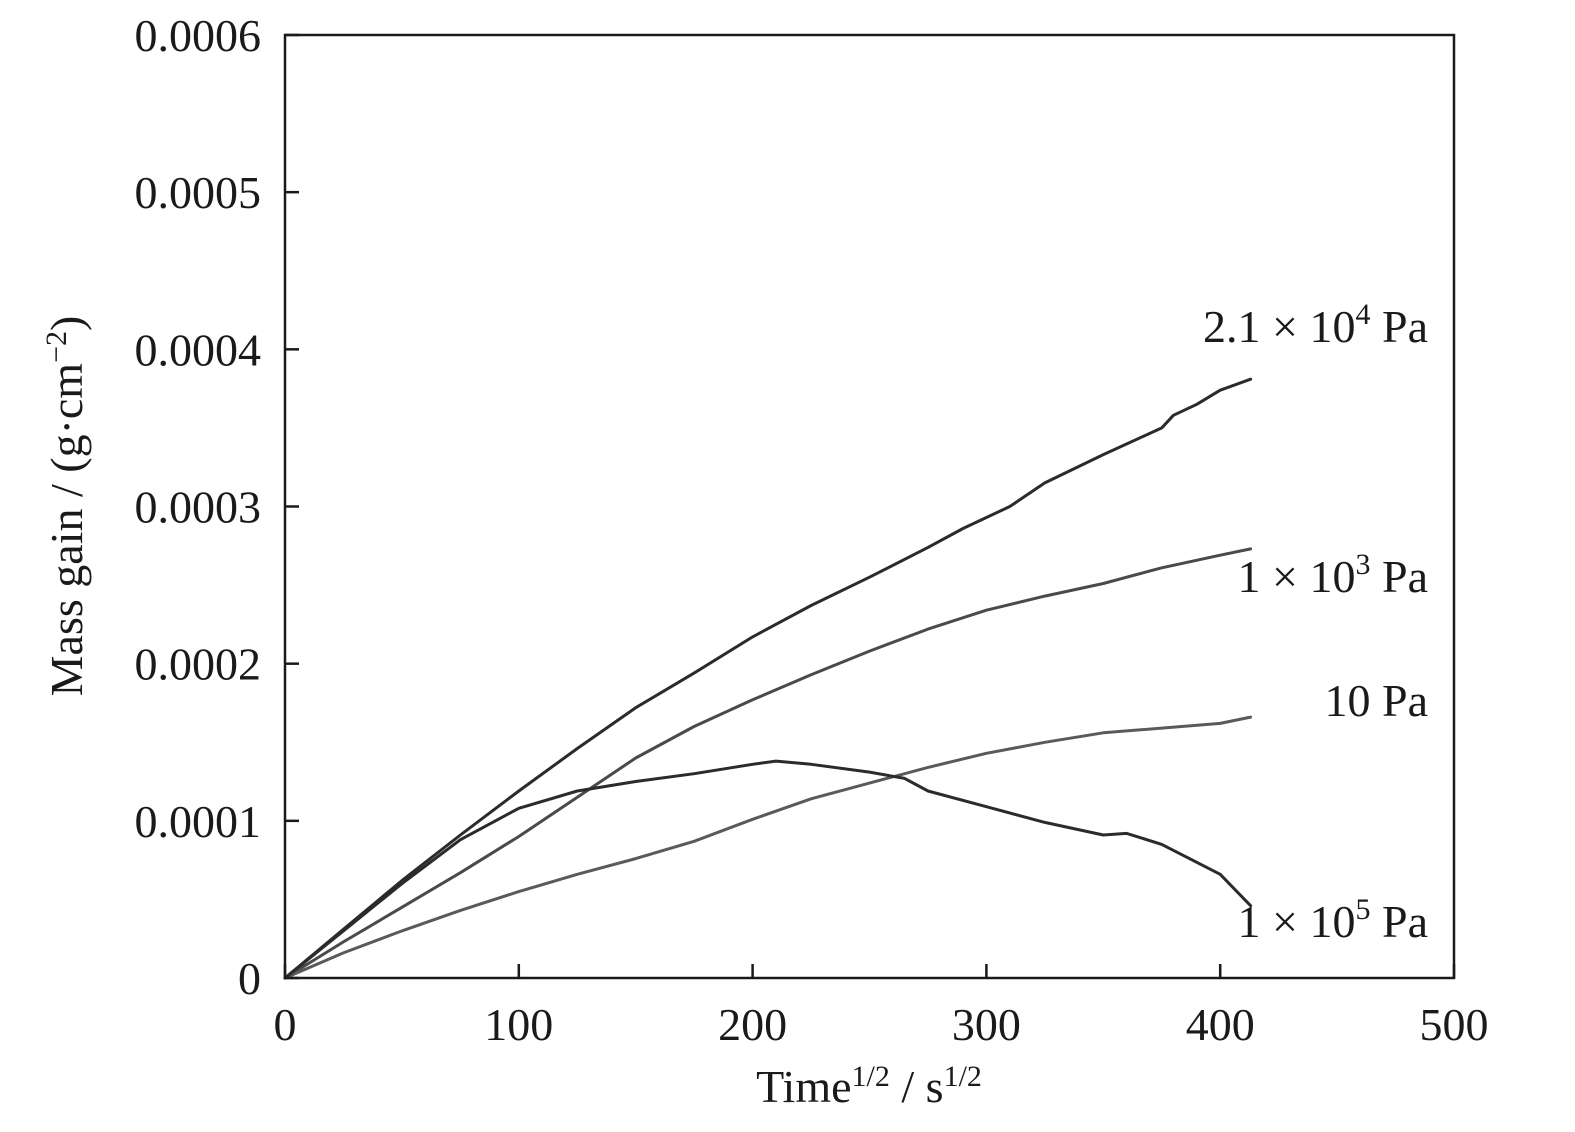 The height and width of the screenshot is (1132, 1575). Describe the element at coordinates (752, 1024) in the screenshot. I see `x-tick-label: 200` at that location.